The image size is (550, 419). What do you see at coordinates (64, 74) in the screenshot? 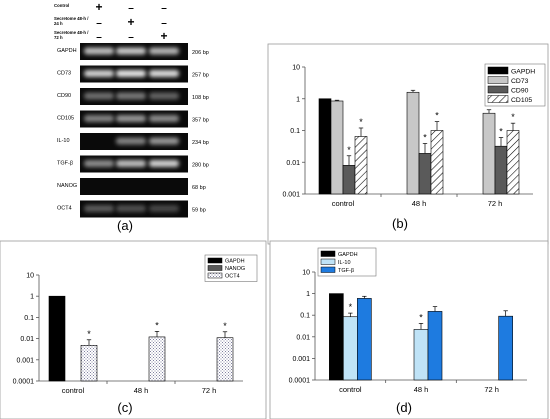
I see `gel-gene-label: CD73` at bounding box center [64, 74].